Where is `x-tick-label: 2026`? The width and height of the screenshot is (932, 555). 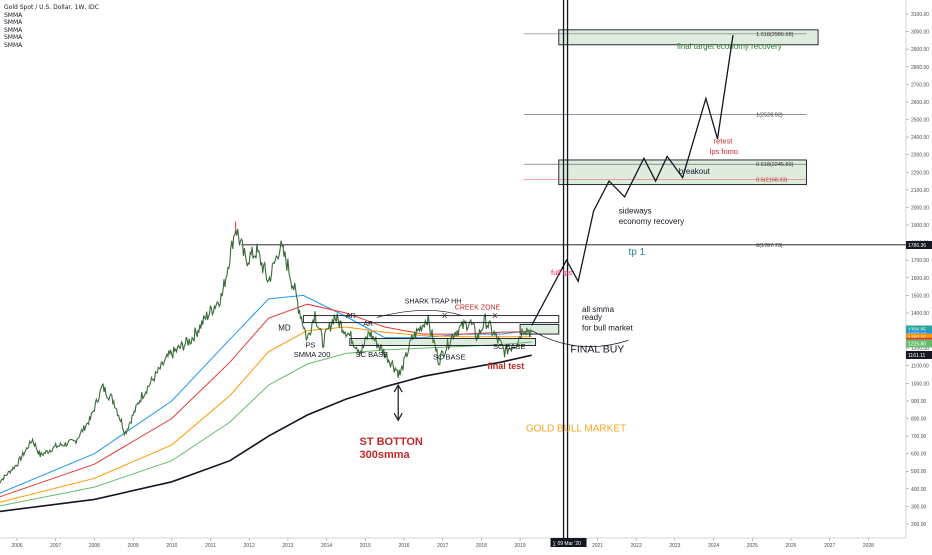
x-tick-label: 2026 is located at coordinates (790, 546).